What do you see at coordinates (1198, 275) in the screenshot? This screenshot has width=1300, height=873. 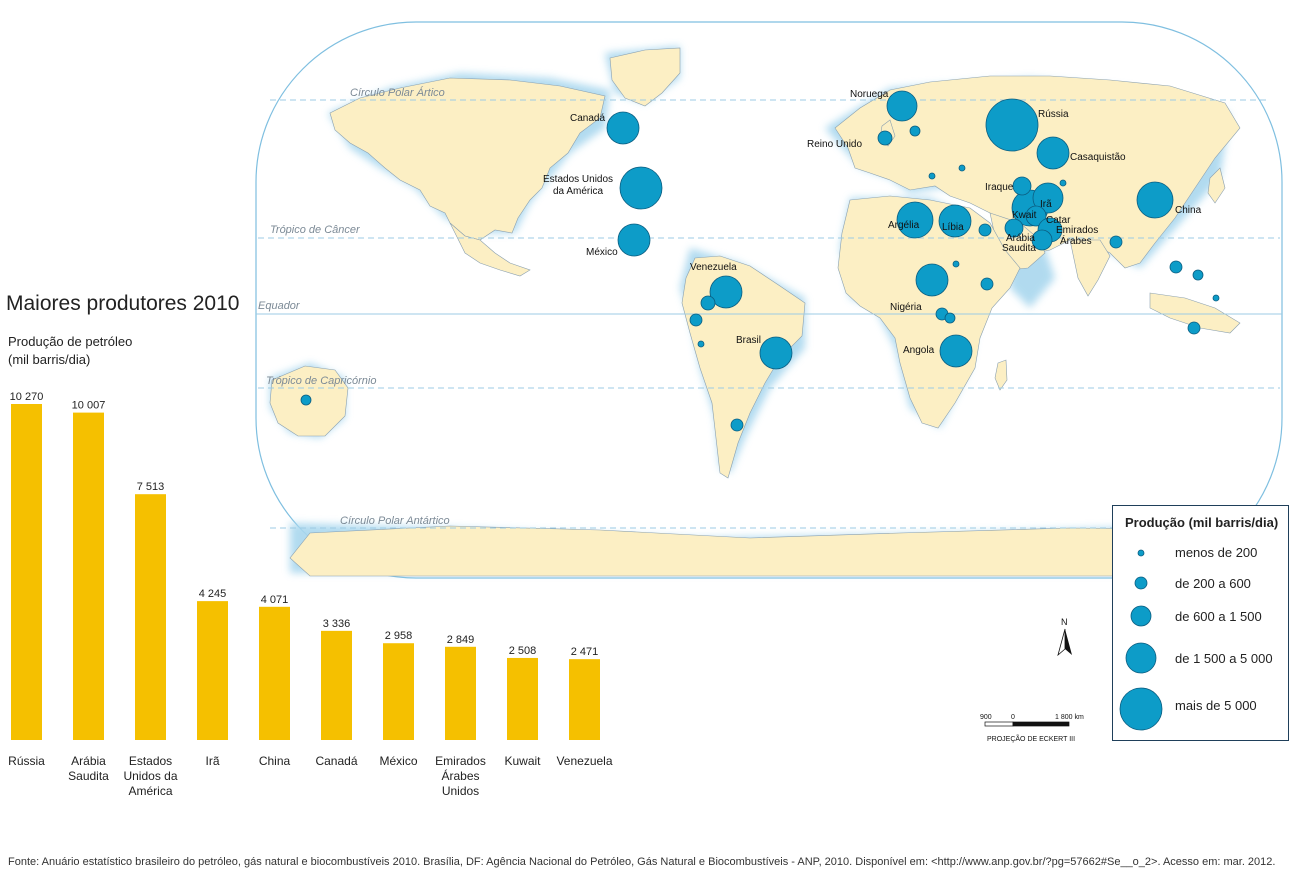 I see `bubble-malasia` at bounding box center [1198, 275].